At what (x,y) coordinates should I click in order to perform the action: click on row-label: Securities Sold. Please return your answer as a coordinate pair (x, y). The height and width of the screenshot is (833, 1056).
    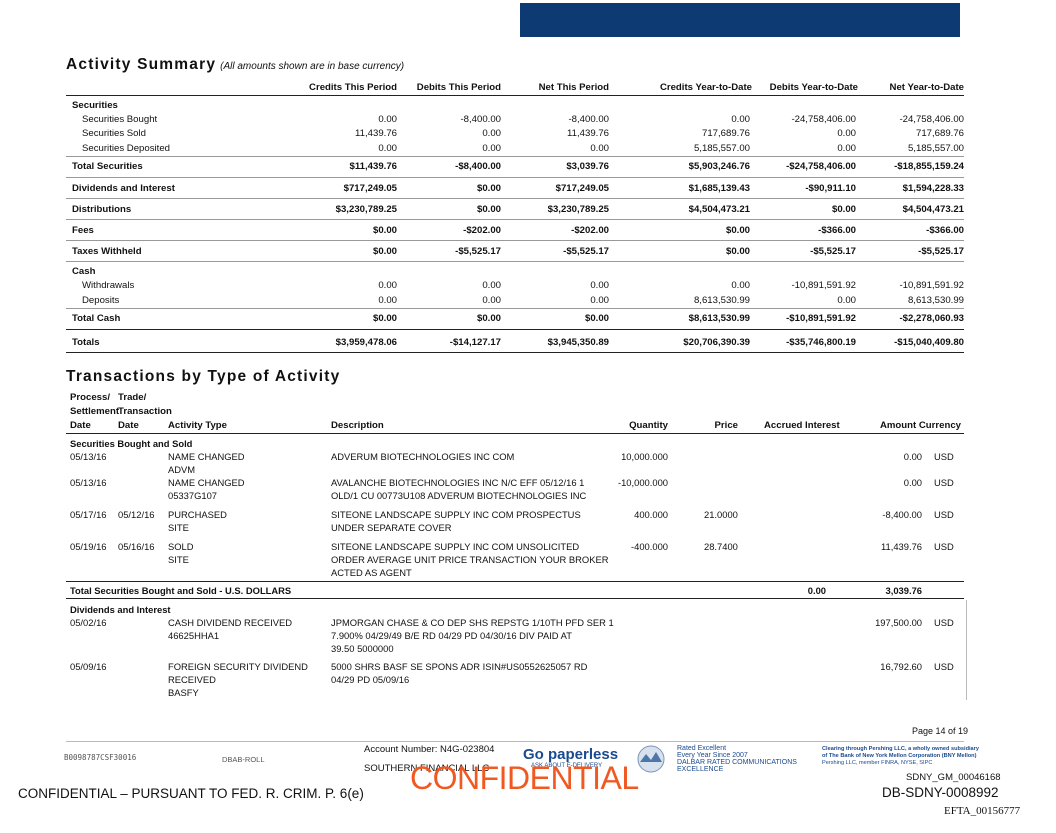
    Looking at the image, I should click on (114, 133).